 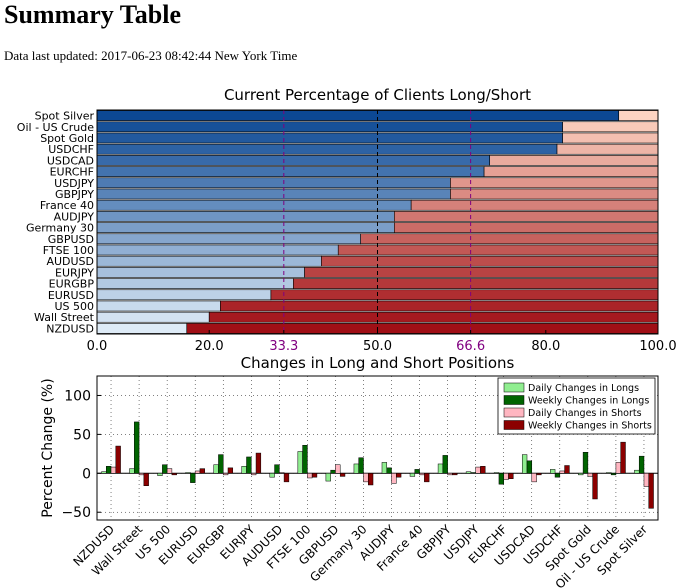 What do you see at coordinates (71, 149) in the screenshot?
I see `category-label: USDCHF` at bounding box center [71, 149].